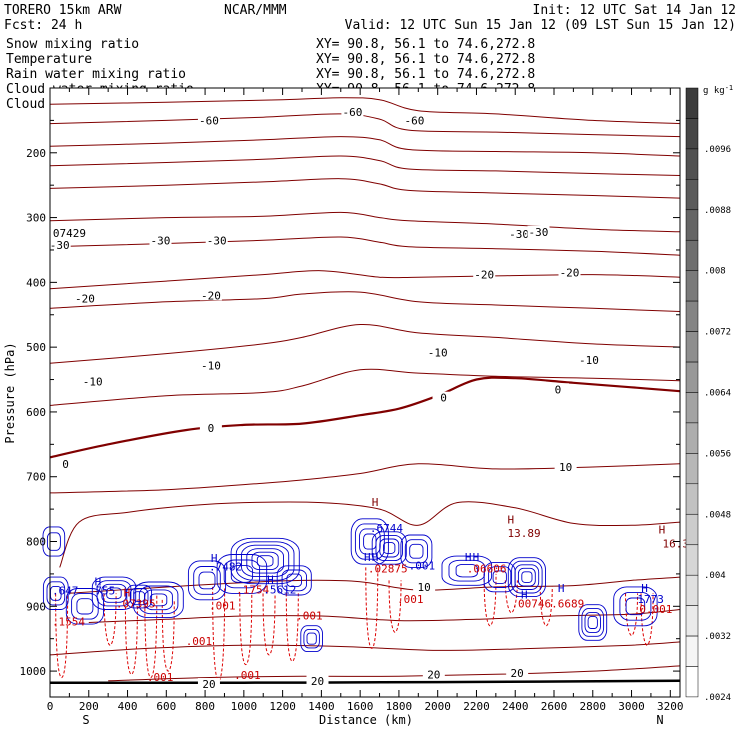 Image resolution: width=740 pixels, height=740 pixels. What do you see at coordinates (425, 44) in the screenshot?
I see `field-xy-0: XY= 90.8, 56.1 to 74.6,272.8` at bounding box center [425, 44].